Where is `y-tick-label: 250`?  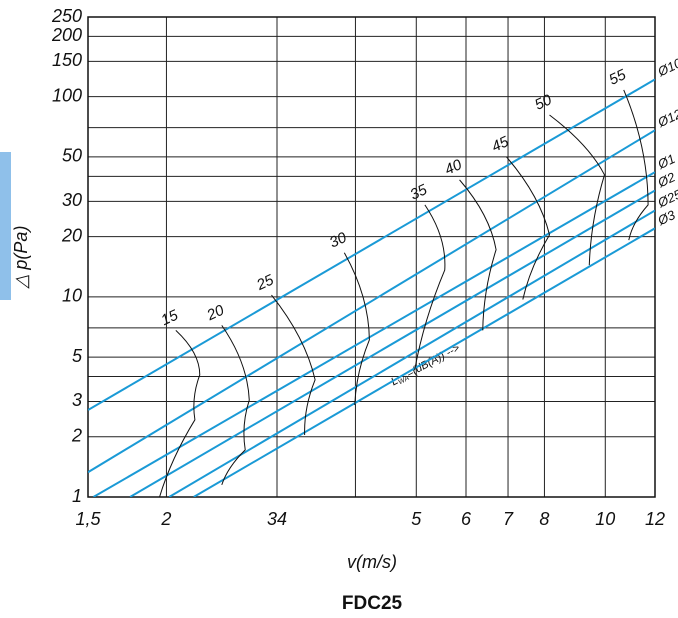
y-tick-label: 250 is located at coordinates (66, 16).